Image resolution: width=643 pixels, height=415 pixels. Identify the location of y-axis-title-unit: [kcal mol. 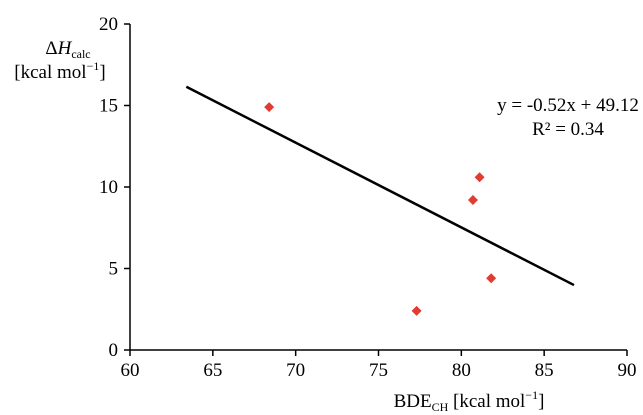
(50, 72).